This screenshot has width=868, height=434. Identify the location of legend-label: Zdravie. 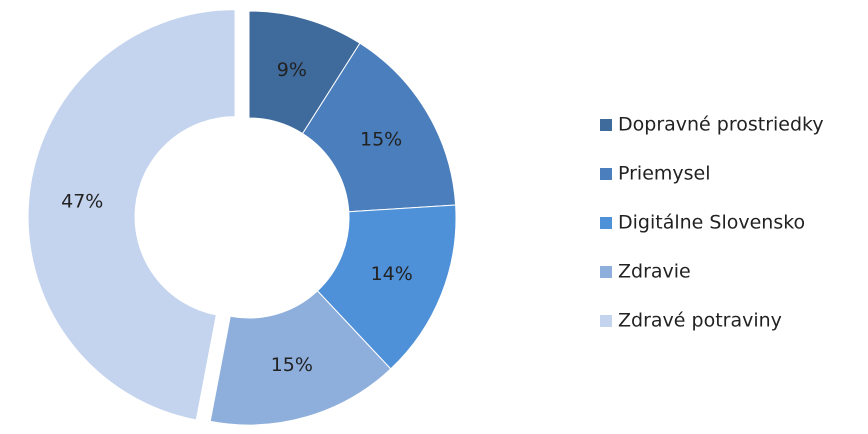
(654, 272).